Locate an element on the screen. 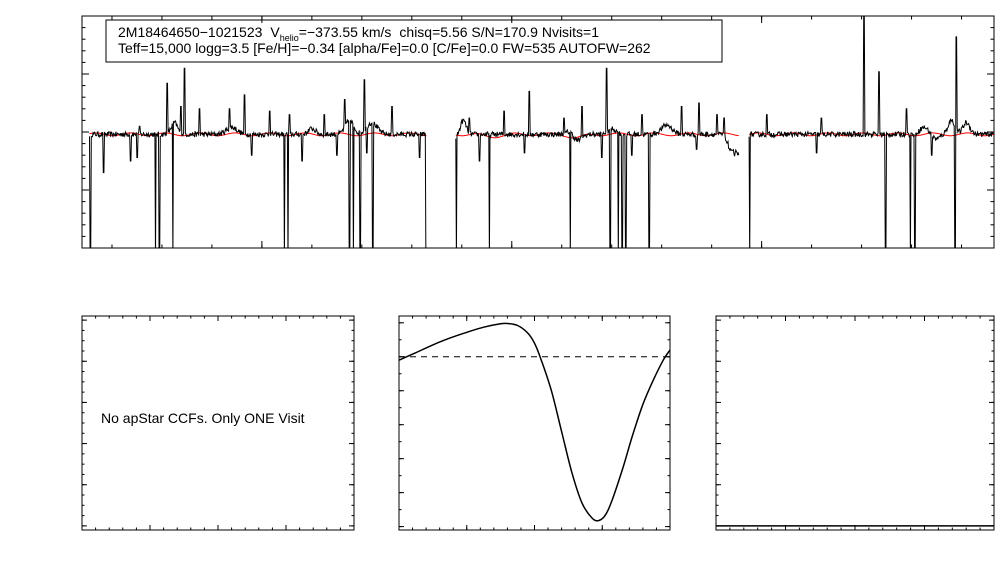  apstar-no-ccf-note: No apStar CCFs. Only ONE Visit is located at coordinates (203, 418).